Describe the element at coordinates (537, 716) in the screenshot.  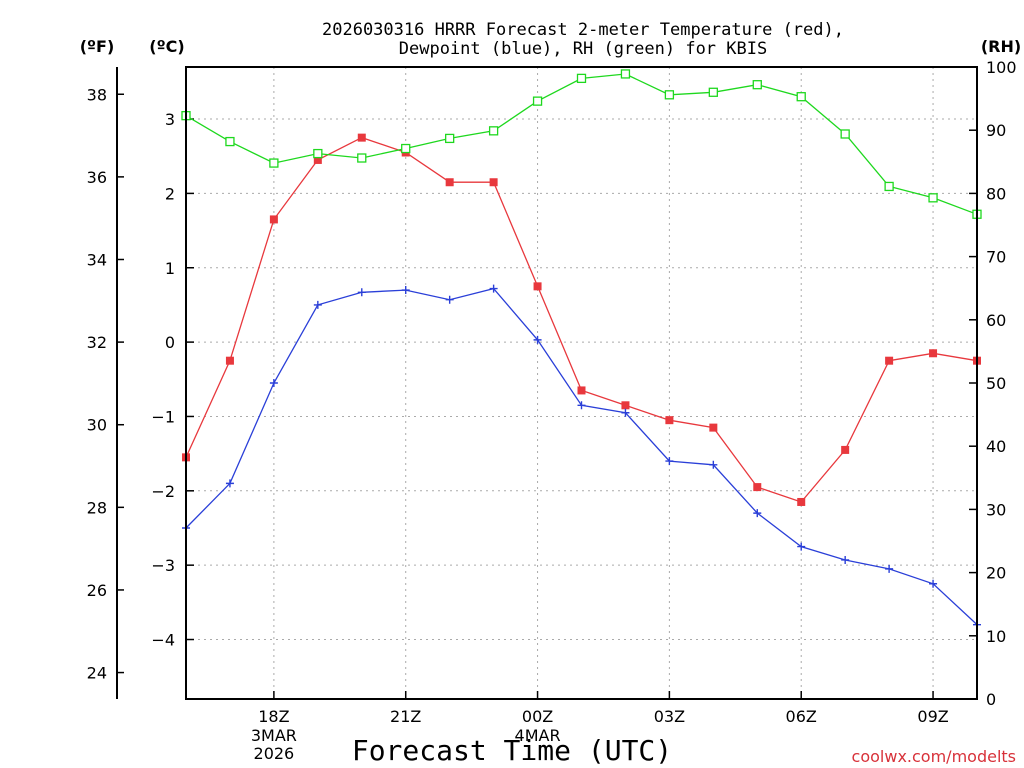
I see `x-tick-label: 00Z` at that location.